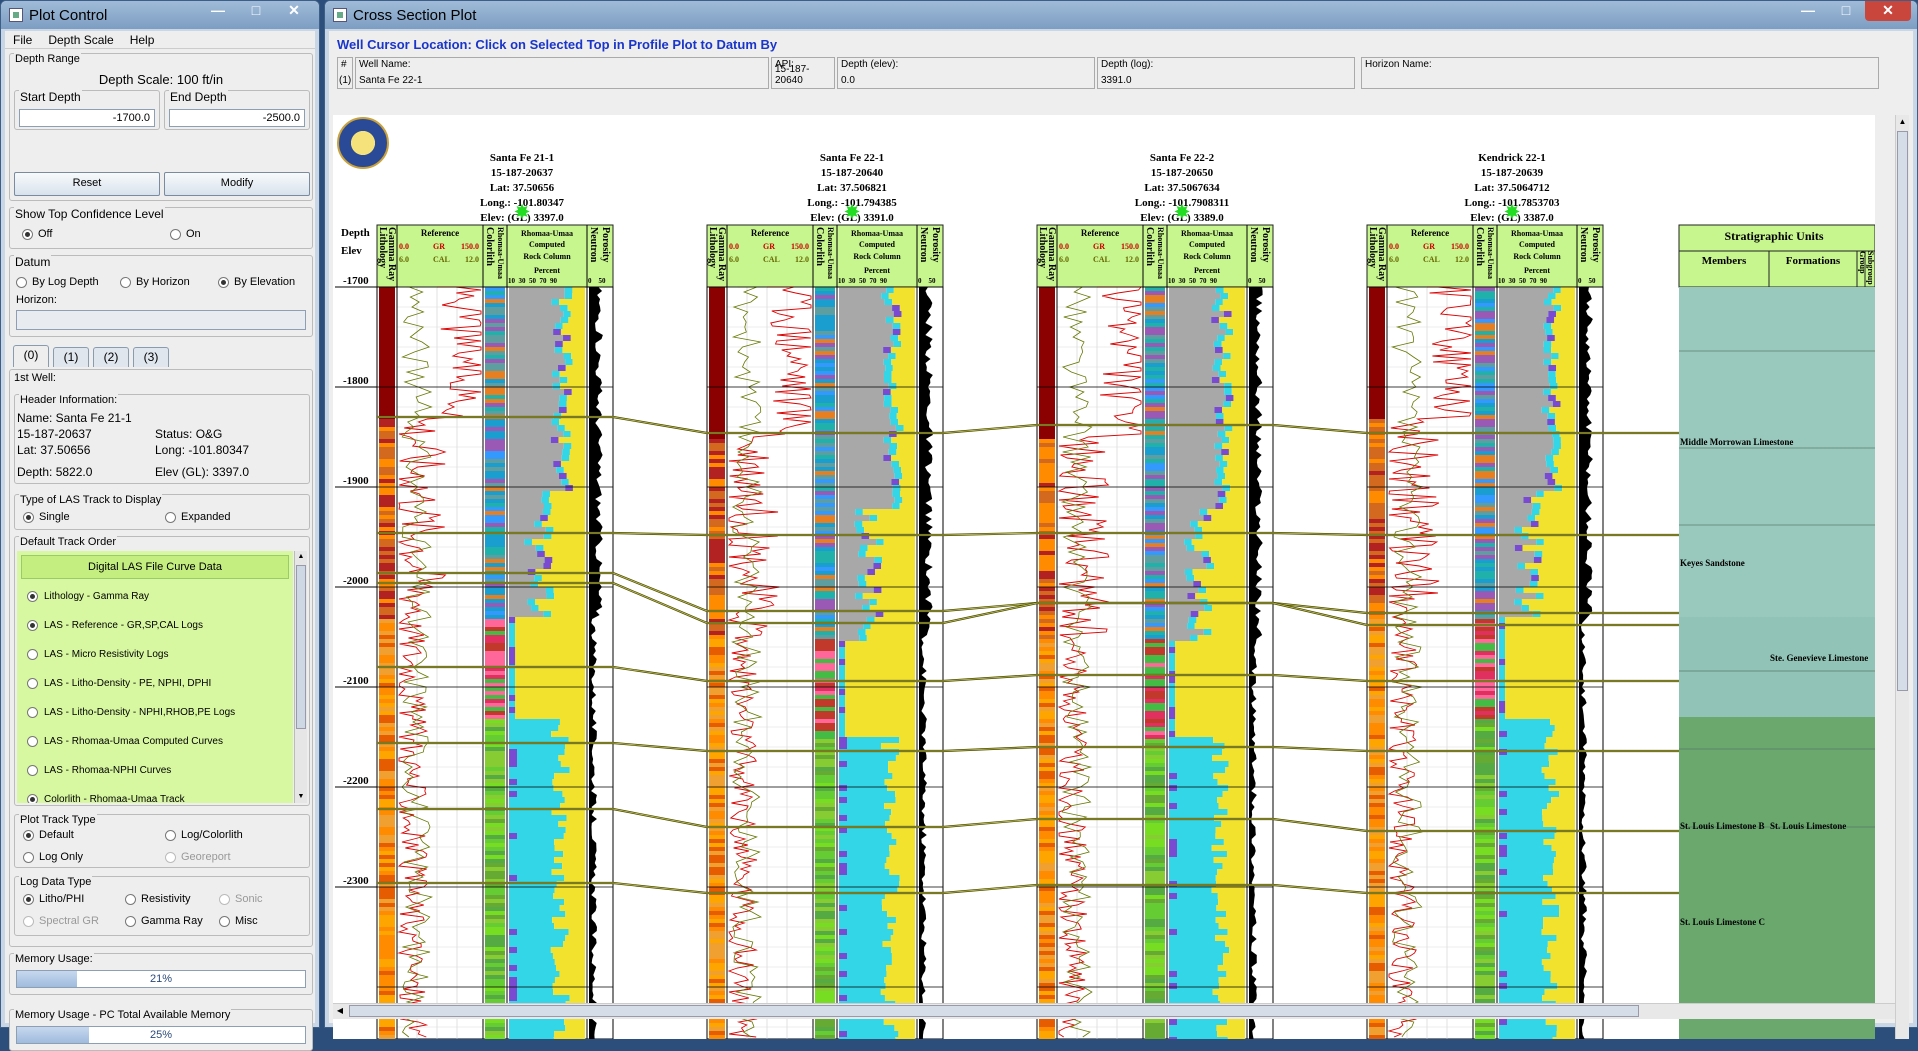  Describe the element at coordinates (198, 517) in the screenshot. I see `las-expanded-radio: Expanded` at that location.